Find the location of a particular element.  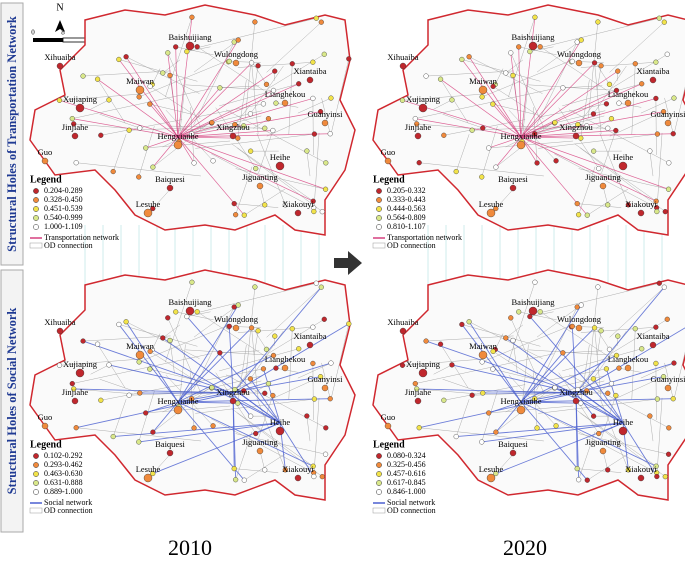

north-label: N is located at coordinates (59, 7).